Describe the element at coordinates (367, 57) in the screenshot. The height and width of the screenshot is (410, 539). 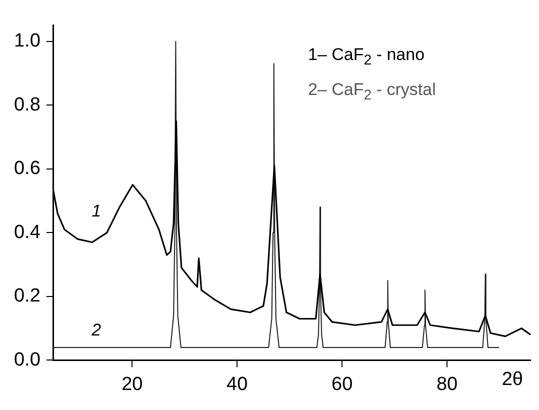
I see `annotation: 1– CaF$_{2}$ - nano` at that location.